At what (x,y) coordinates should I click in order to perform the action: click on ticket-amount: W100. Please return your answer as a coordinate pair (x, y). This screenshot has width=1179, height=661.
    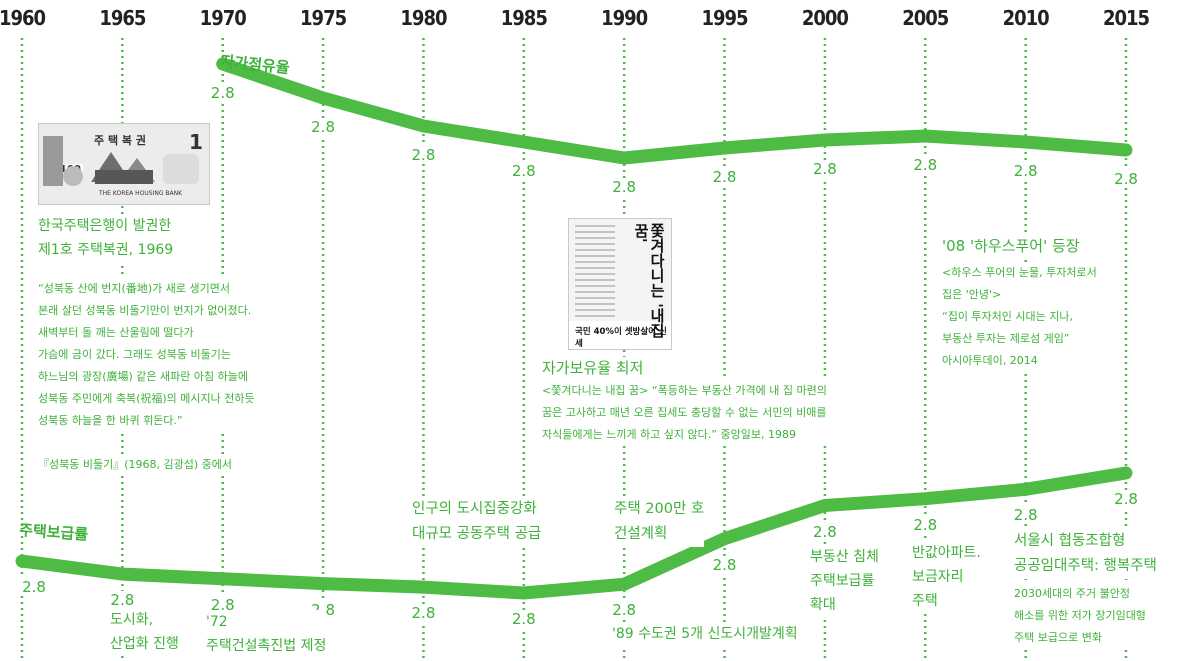
    Looking at the image, I should click on (65, 169).